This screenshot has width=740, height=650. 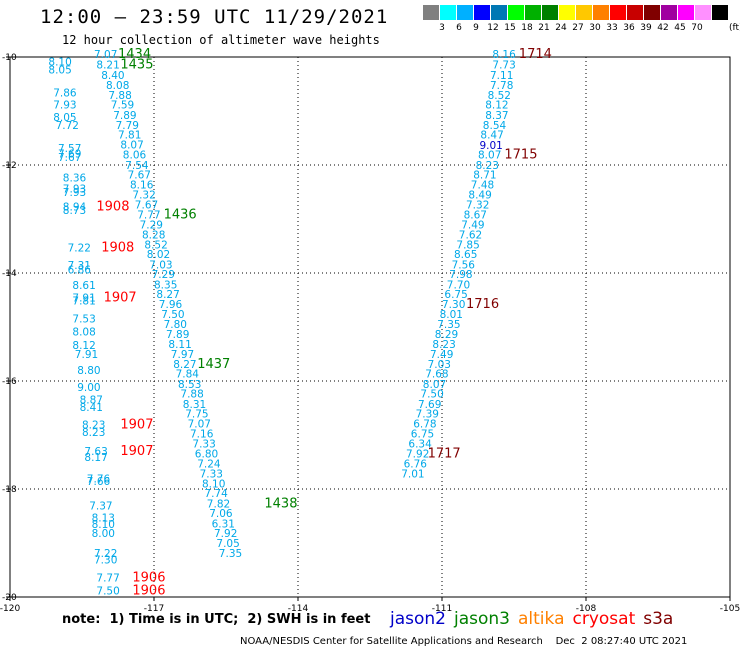 I want to click on swh-point-label: 7.96, so click(x=171, y=305).